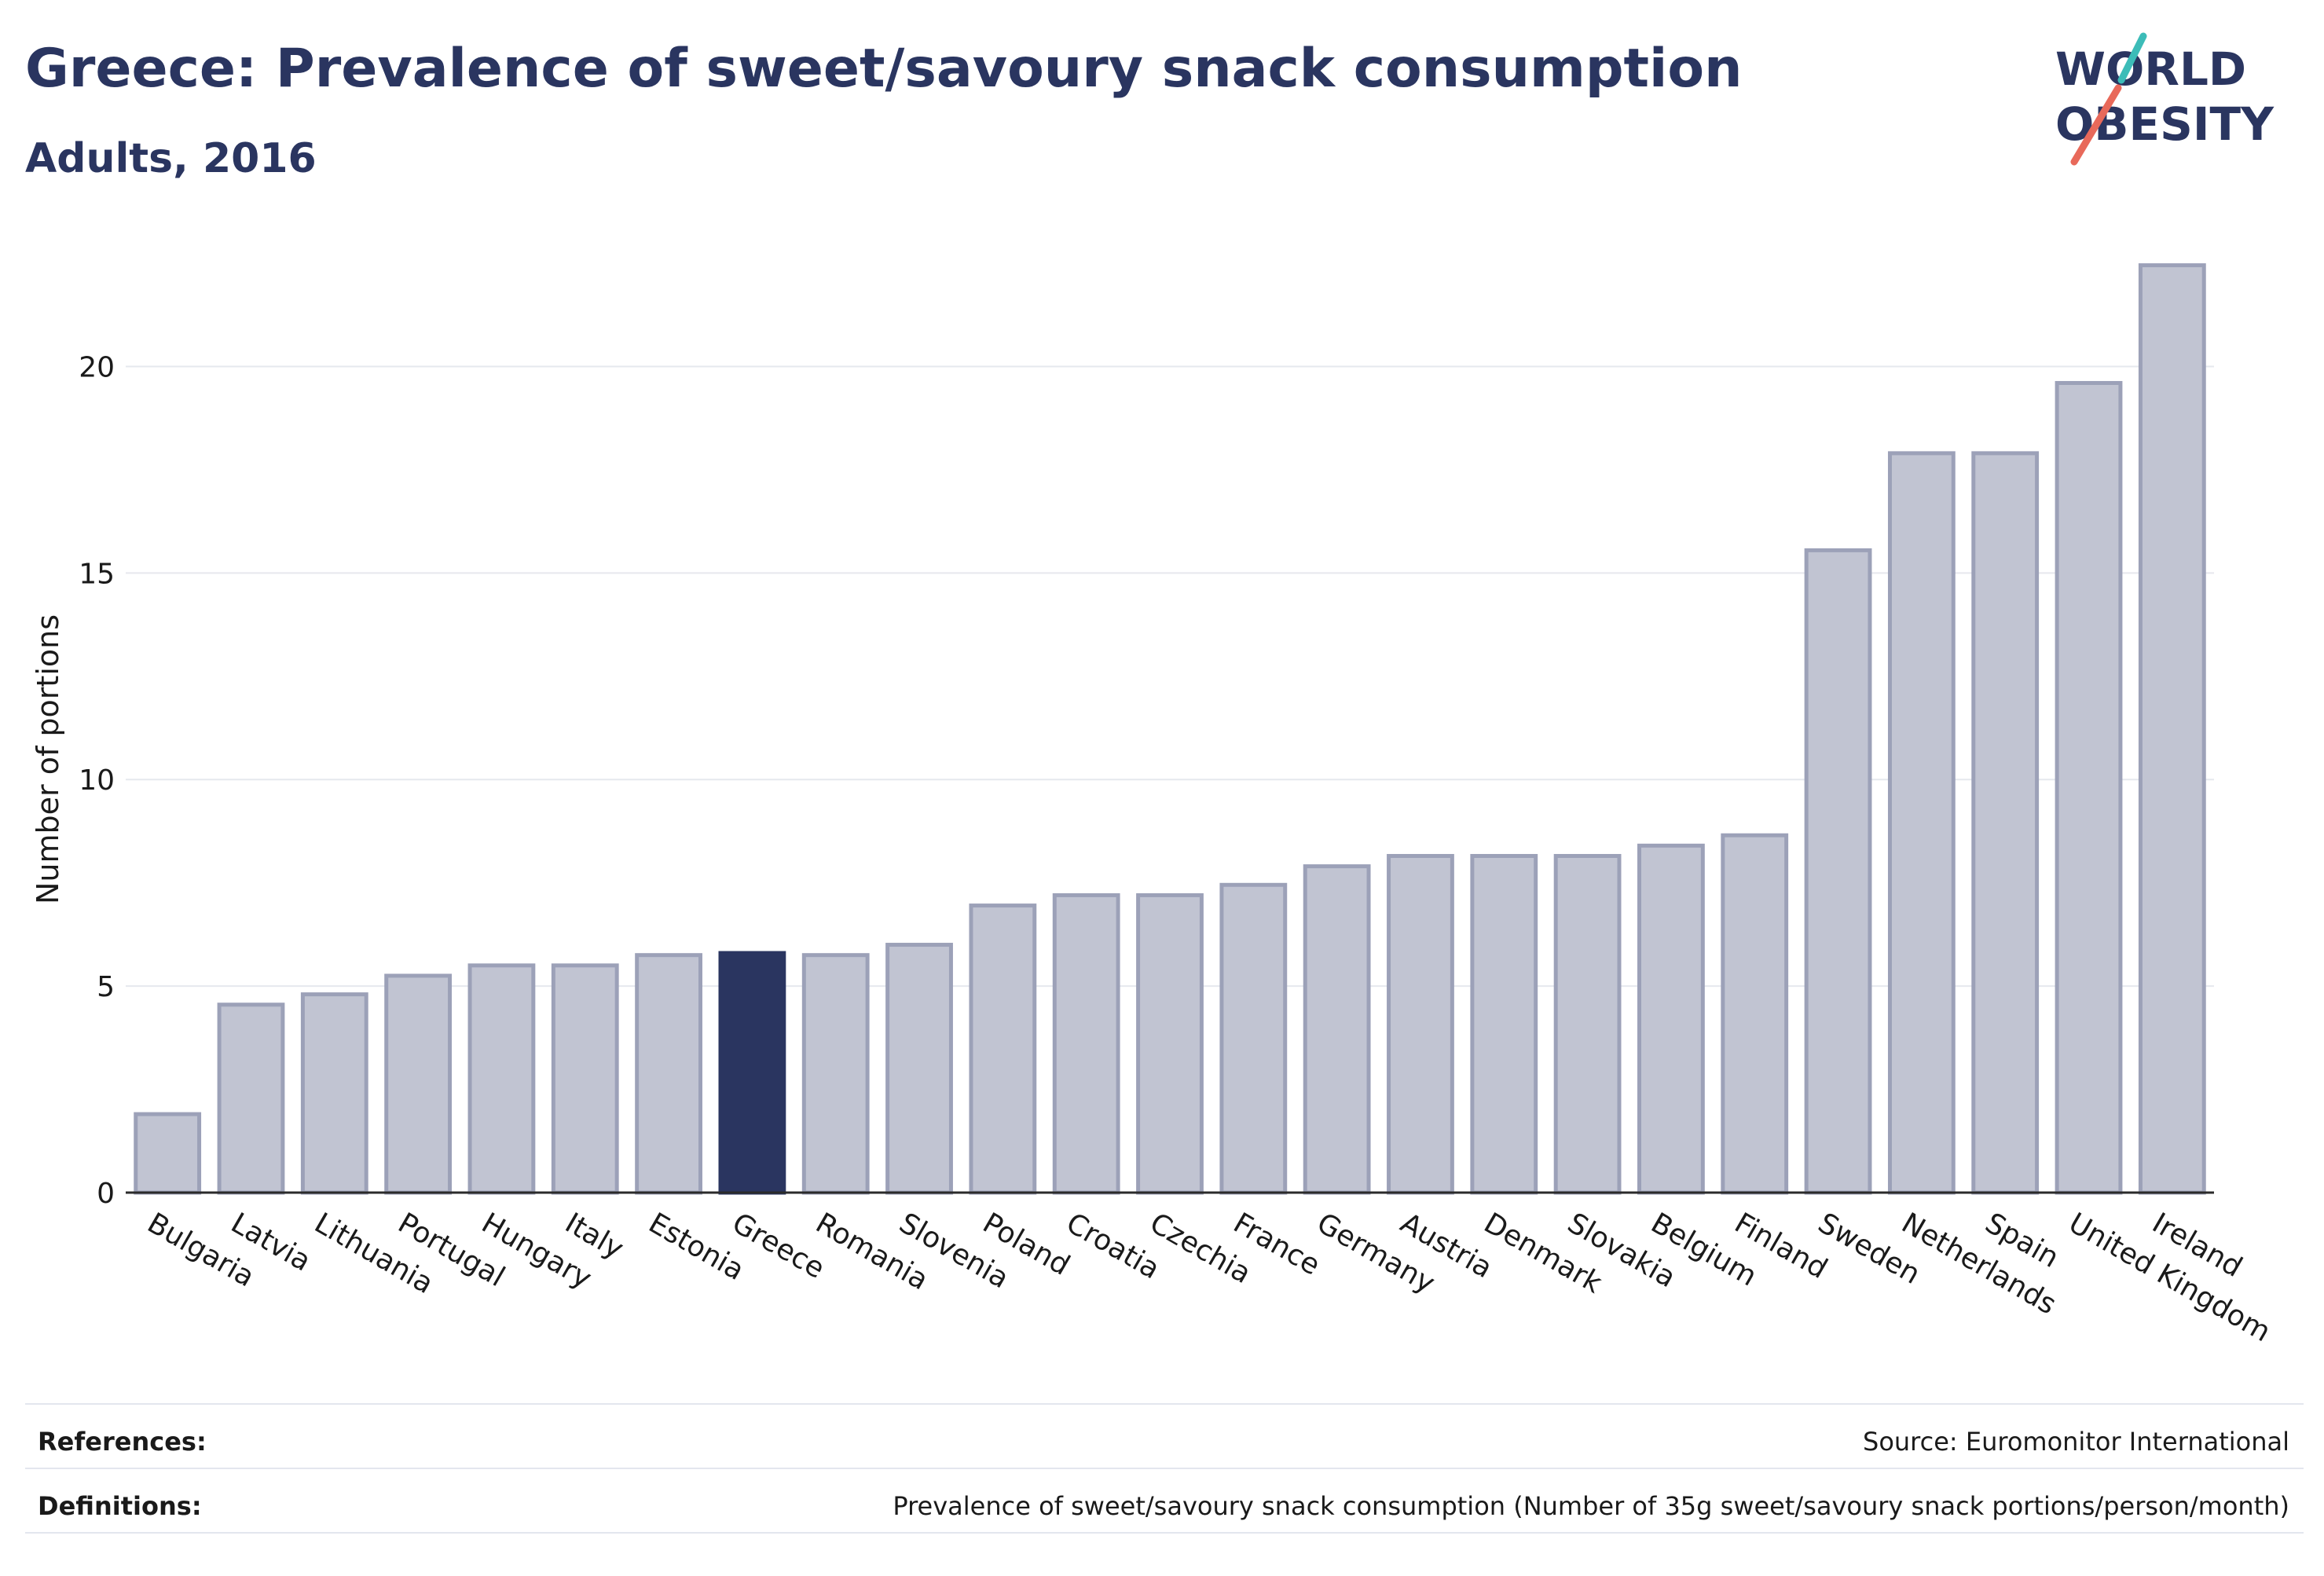 Image resolution: width=2324 pixels, height=1576 pixels. Describe the element at coordinates (2096, 125) in the screenshot. I see `logo-slash-red` at that location.